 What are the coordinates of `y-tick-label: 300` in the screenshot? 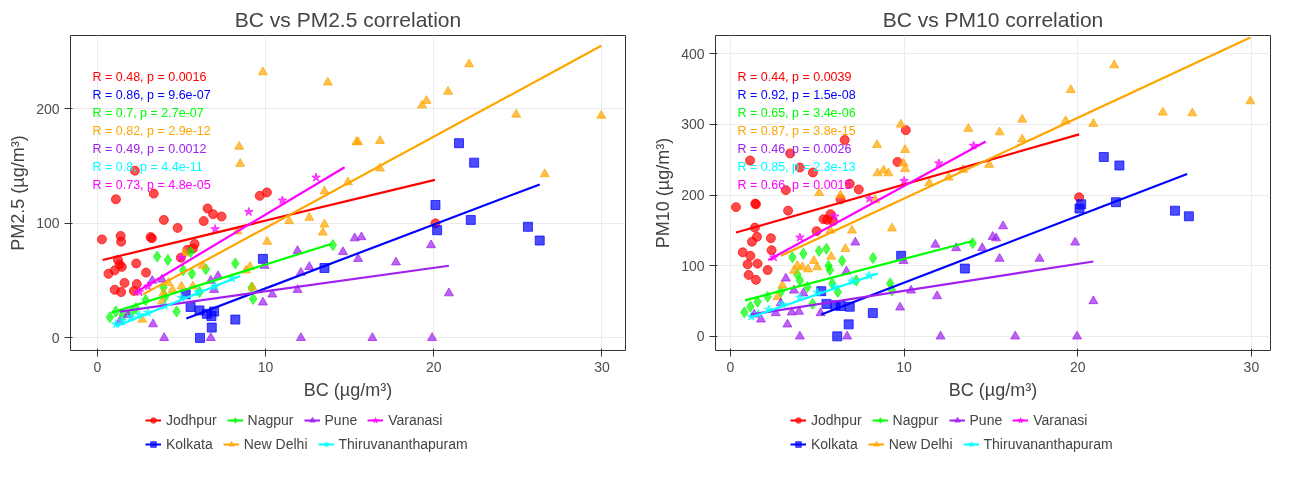 It's located at (693, 124).